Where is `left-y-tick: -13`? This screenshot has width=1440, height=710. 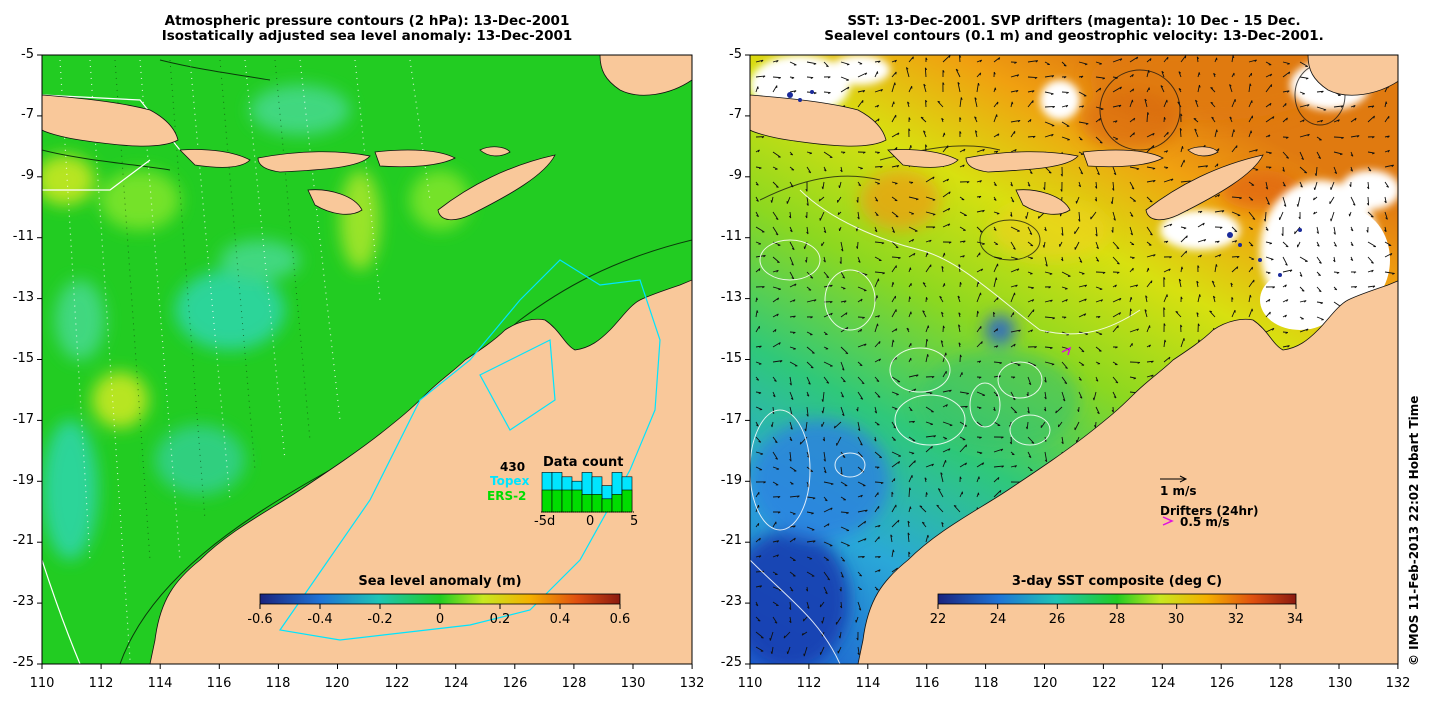 left-y-tick: -13 is located at coordinates (23, 297).